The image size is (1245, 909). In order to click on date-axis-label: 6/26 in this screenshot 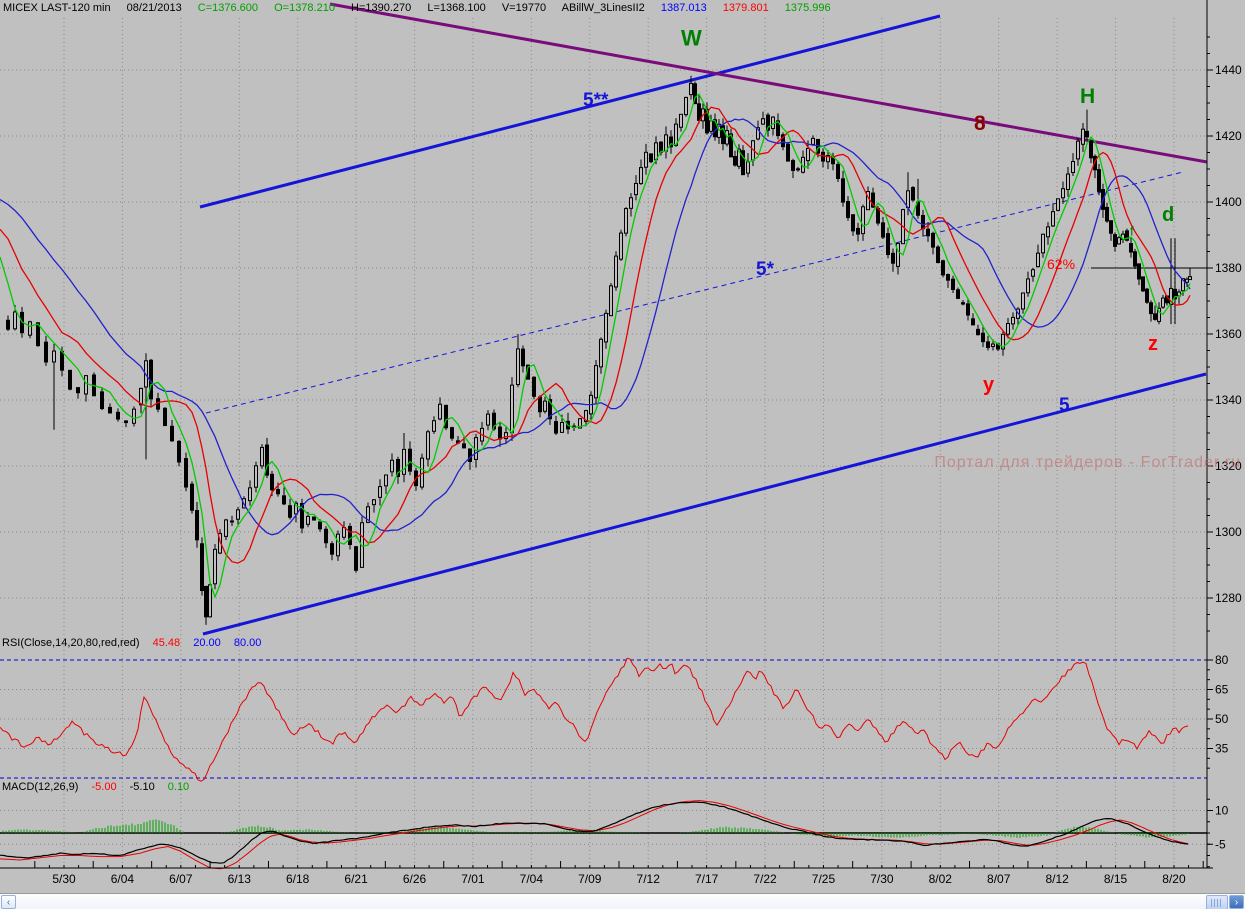, I will do `click(415, 879)`.